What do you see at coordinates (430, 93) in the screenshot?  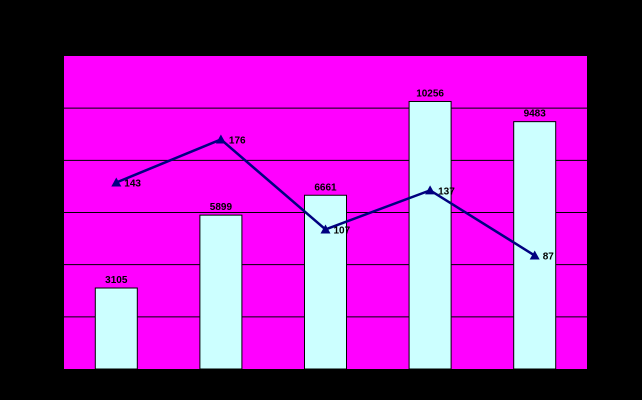 I see `bar-value-label: 10256` at bounding box center [430, 93].